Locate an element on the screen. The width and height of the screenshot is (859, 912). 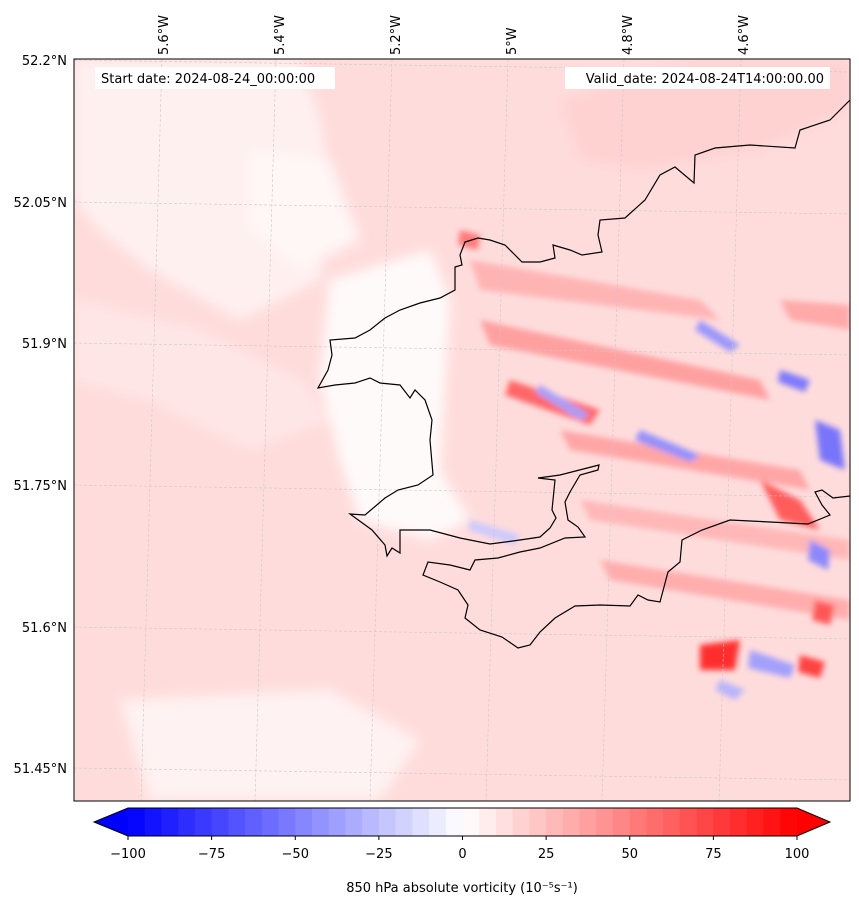
lon-label: 5.6°W is located at coordinates (164, 35).